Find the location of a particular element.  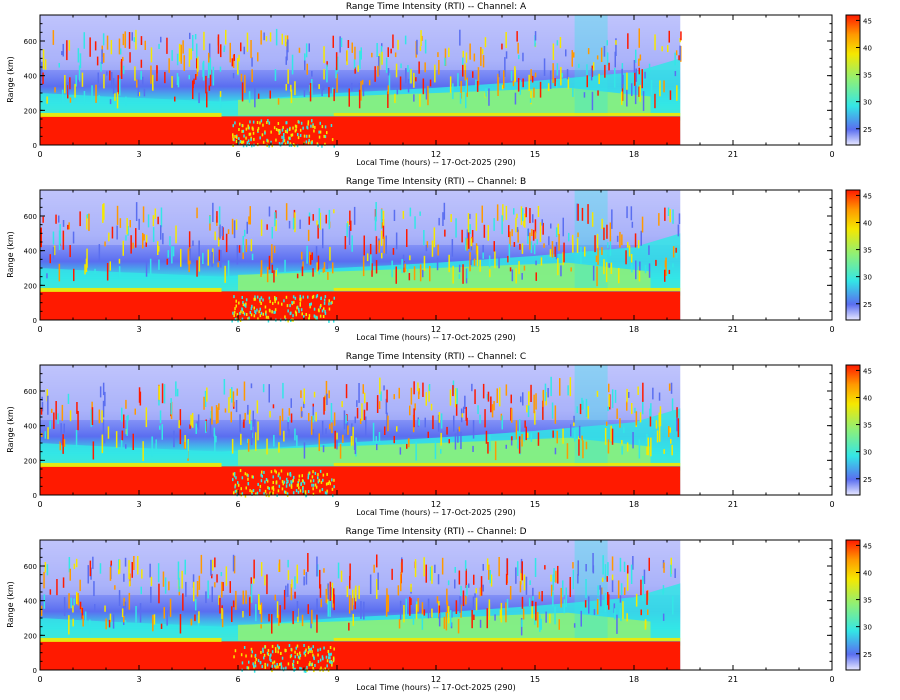

y-axis-label: Range (km) is located at coordinates (10, 604).